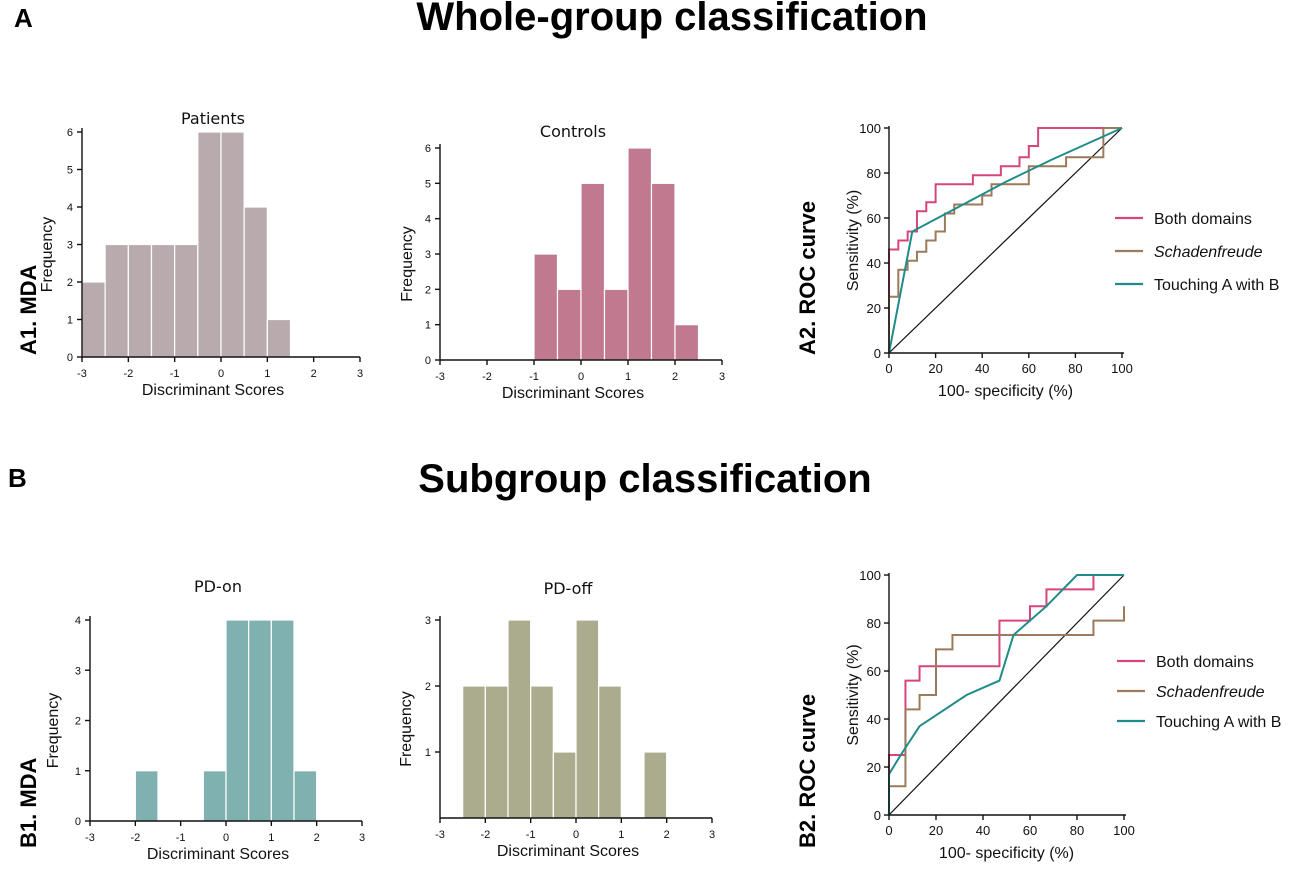  What do you see at coordinates (428, 184) in the screenshot?
I see `controls-y-tick-label: 5` at bounding box center [428, 184].